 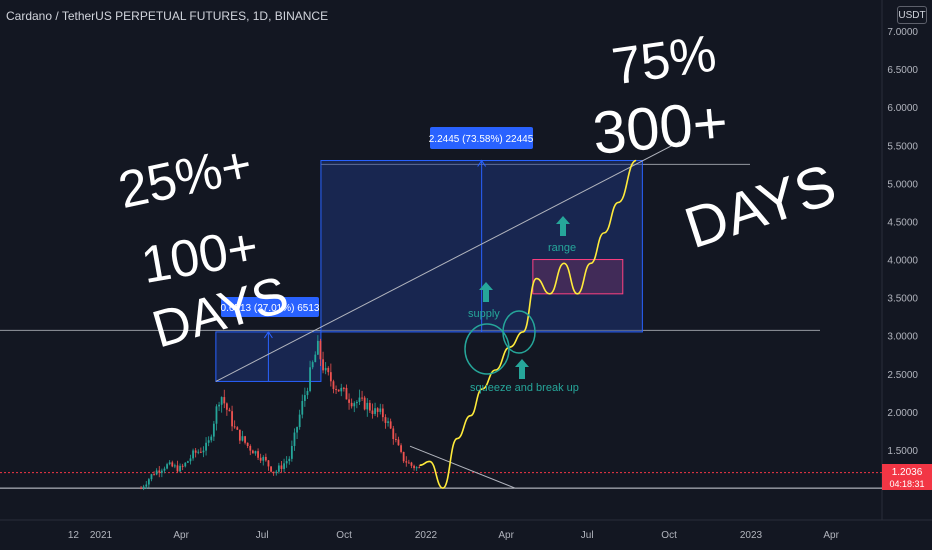 What do you see at coordinates (902, 70) in the screenshot?
I see `price-tick-label: 6.5000` at bounding box center [902, 70].